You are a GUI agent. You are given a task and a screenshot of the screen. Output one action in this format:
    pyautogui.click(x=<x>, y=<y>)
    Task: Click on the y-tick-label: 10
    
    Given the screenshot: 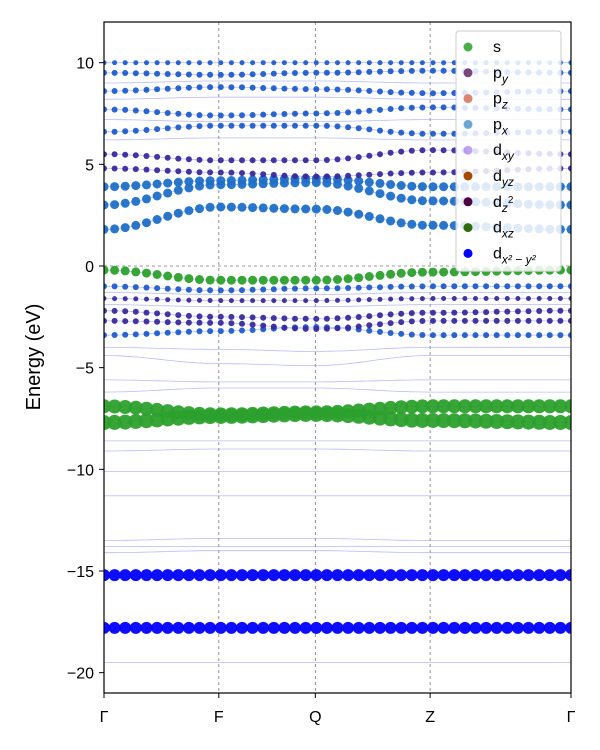 What is the action you would take?
    pyautogui.click(x=85, y=64)
    